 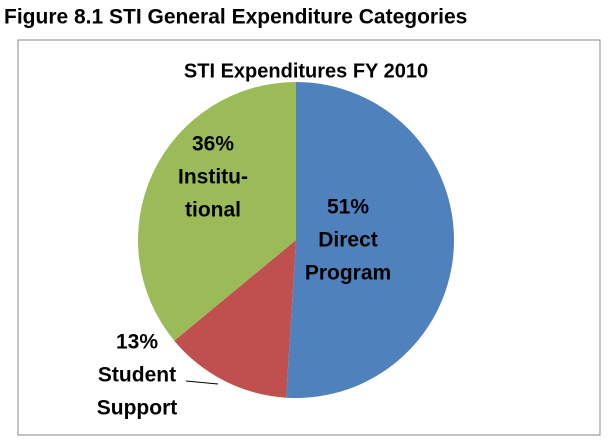 I want to click on slice-percent-label: 51%, so click(x=348, y=207).